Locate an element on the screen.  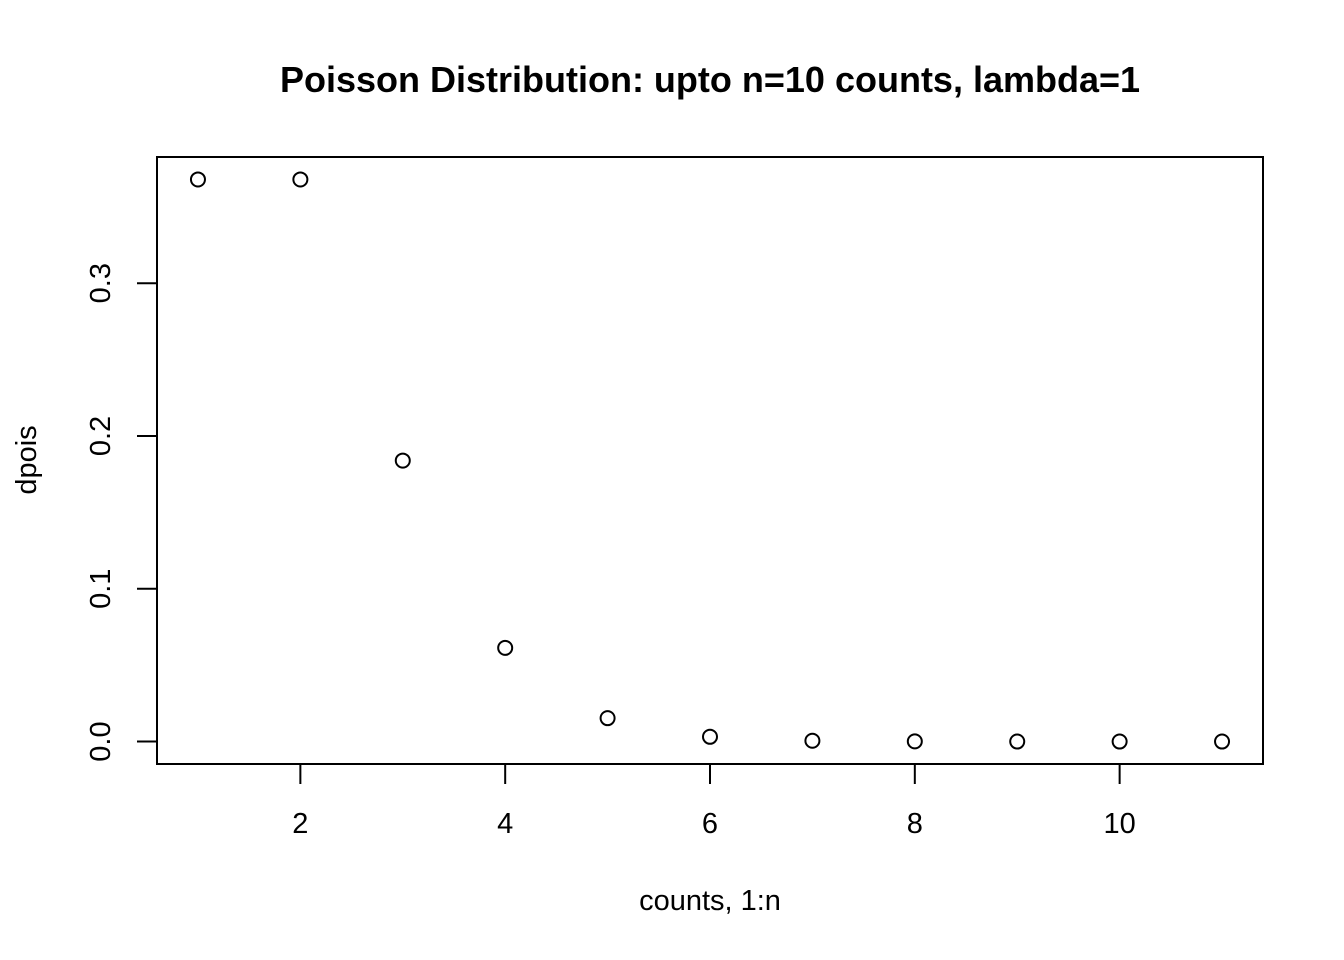
y-tick-label: 0.0 is located at coordinates (101, 741).